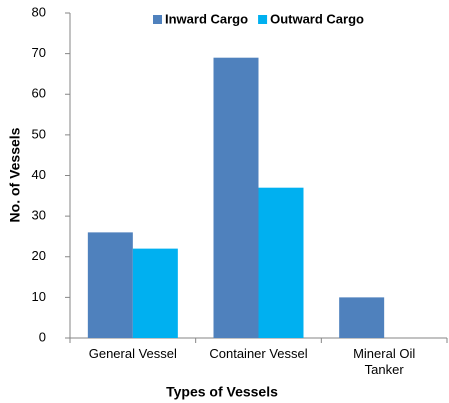  Describe the element at coordinates (39, 11) in the screenshot. I see `y-tick-label: 80` at that location.